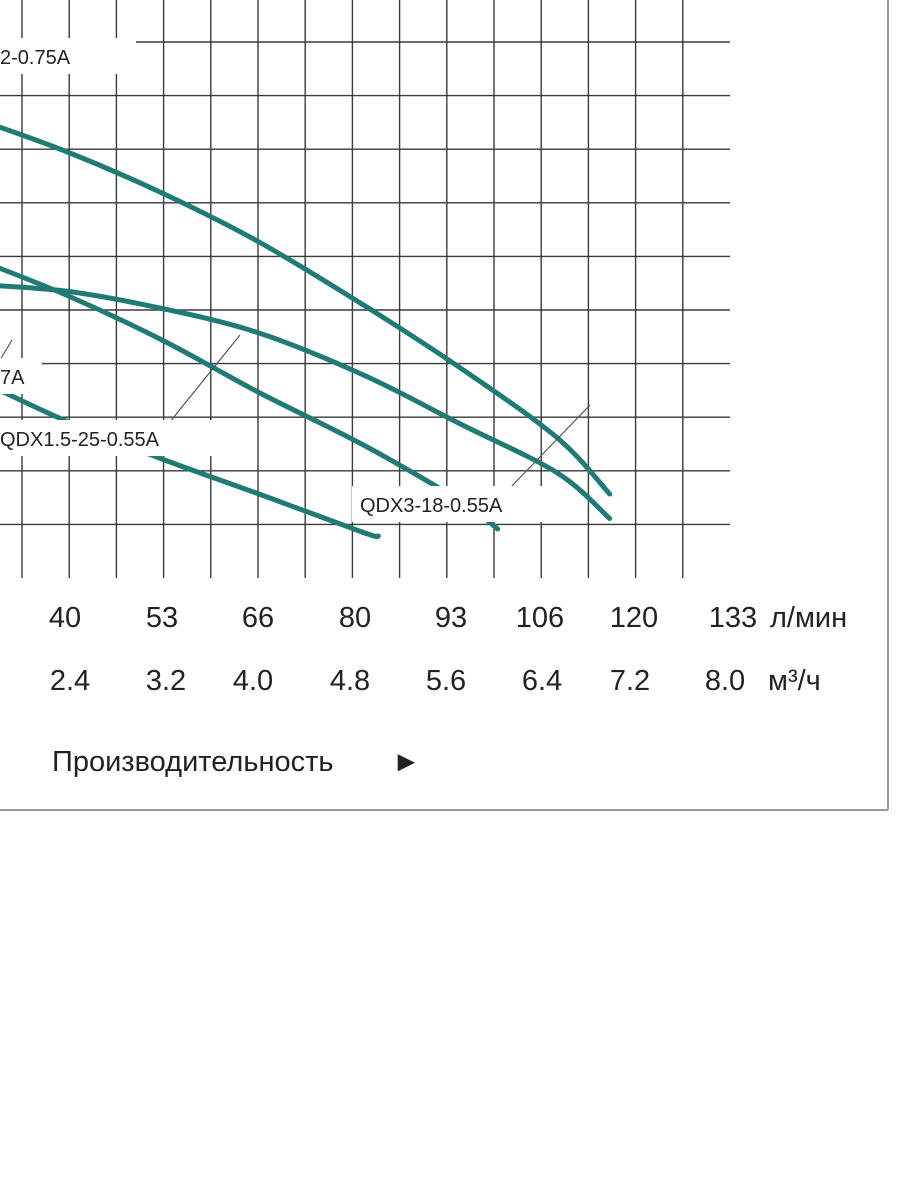 The width and height of the screenshot is (900, 1200). I want to click on x-tick-m3h: 6.4, so click(542, 681).